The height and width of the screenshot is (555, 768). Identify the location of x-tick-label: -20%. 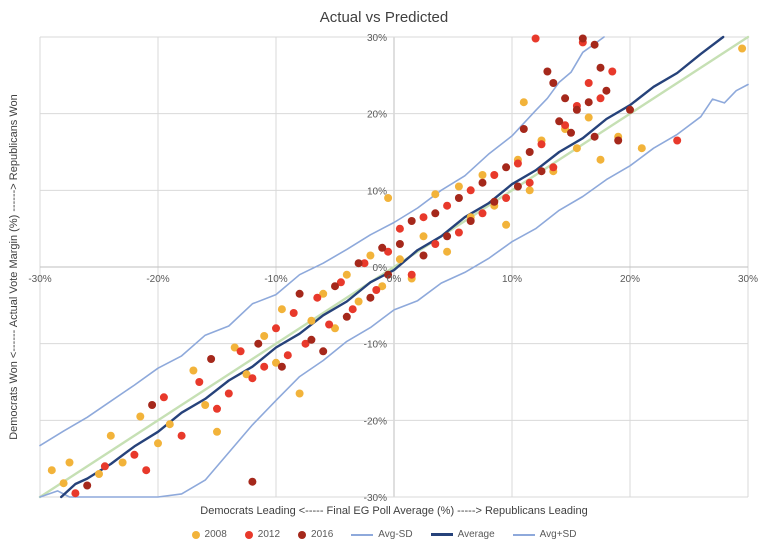
(157, 279).